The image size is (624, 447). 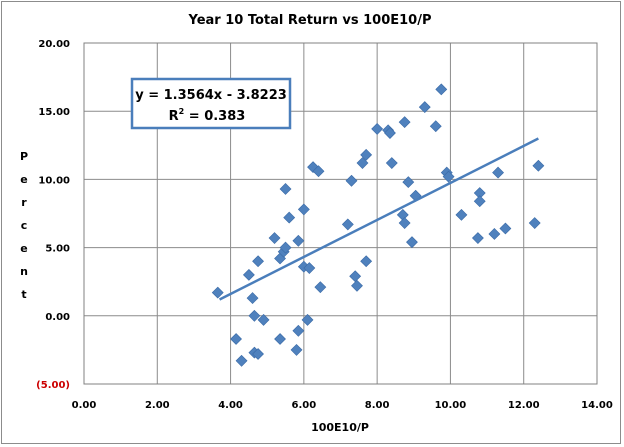 What do you see at coordinates (23, 294) in the screenshot?
I see `y-axis-label-letter: t` at bounding box center [23, 294].